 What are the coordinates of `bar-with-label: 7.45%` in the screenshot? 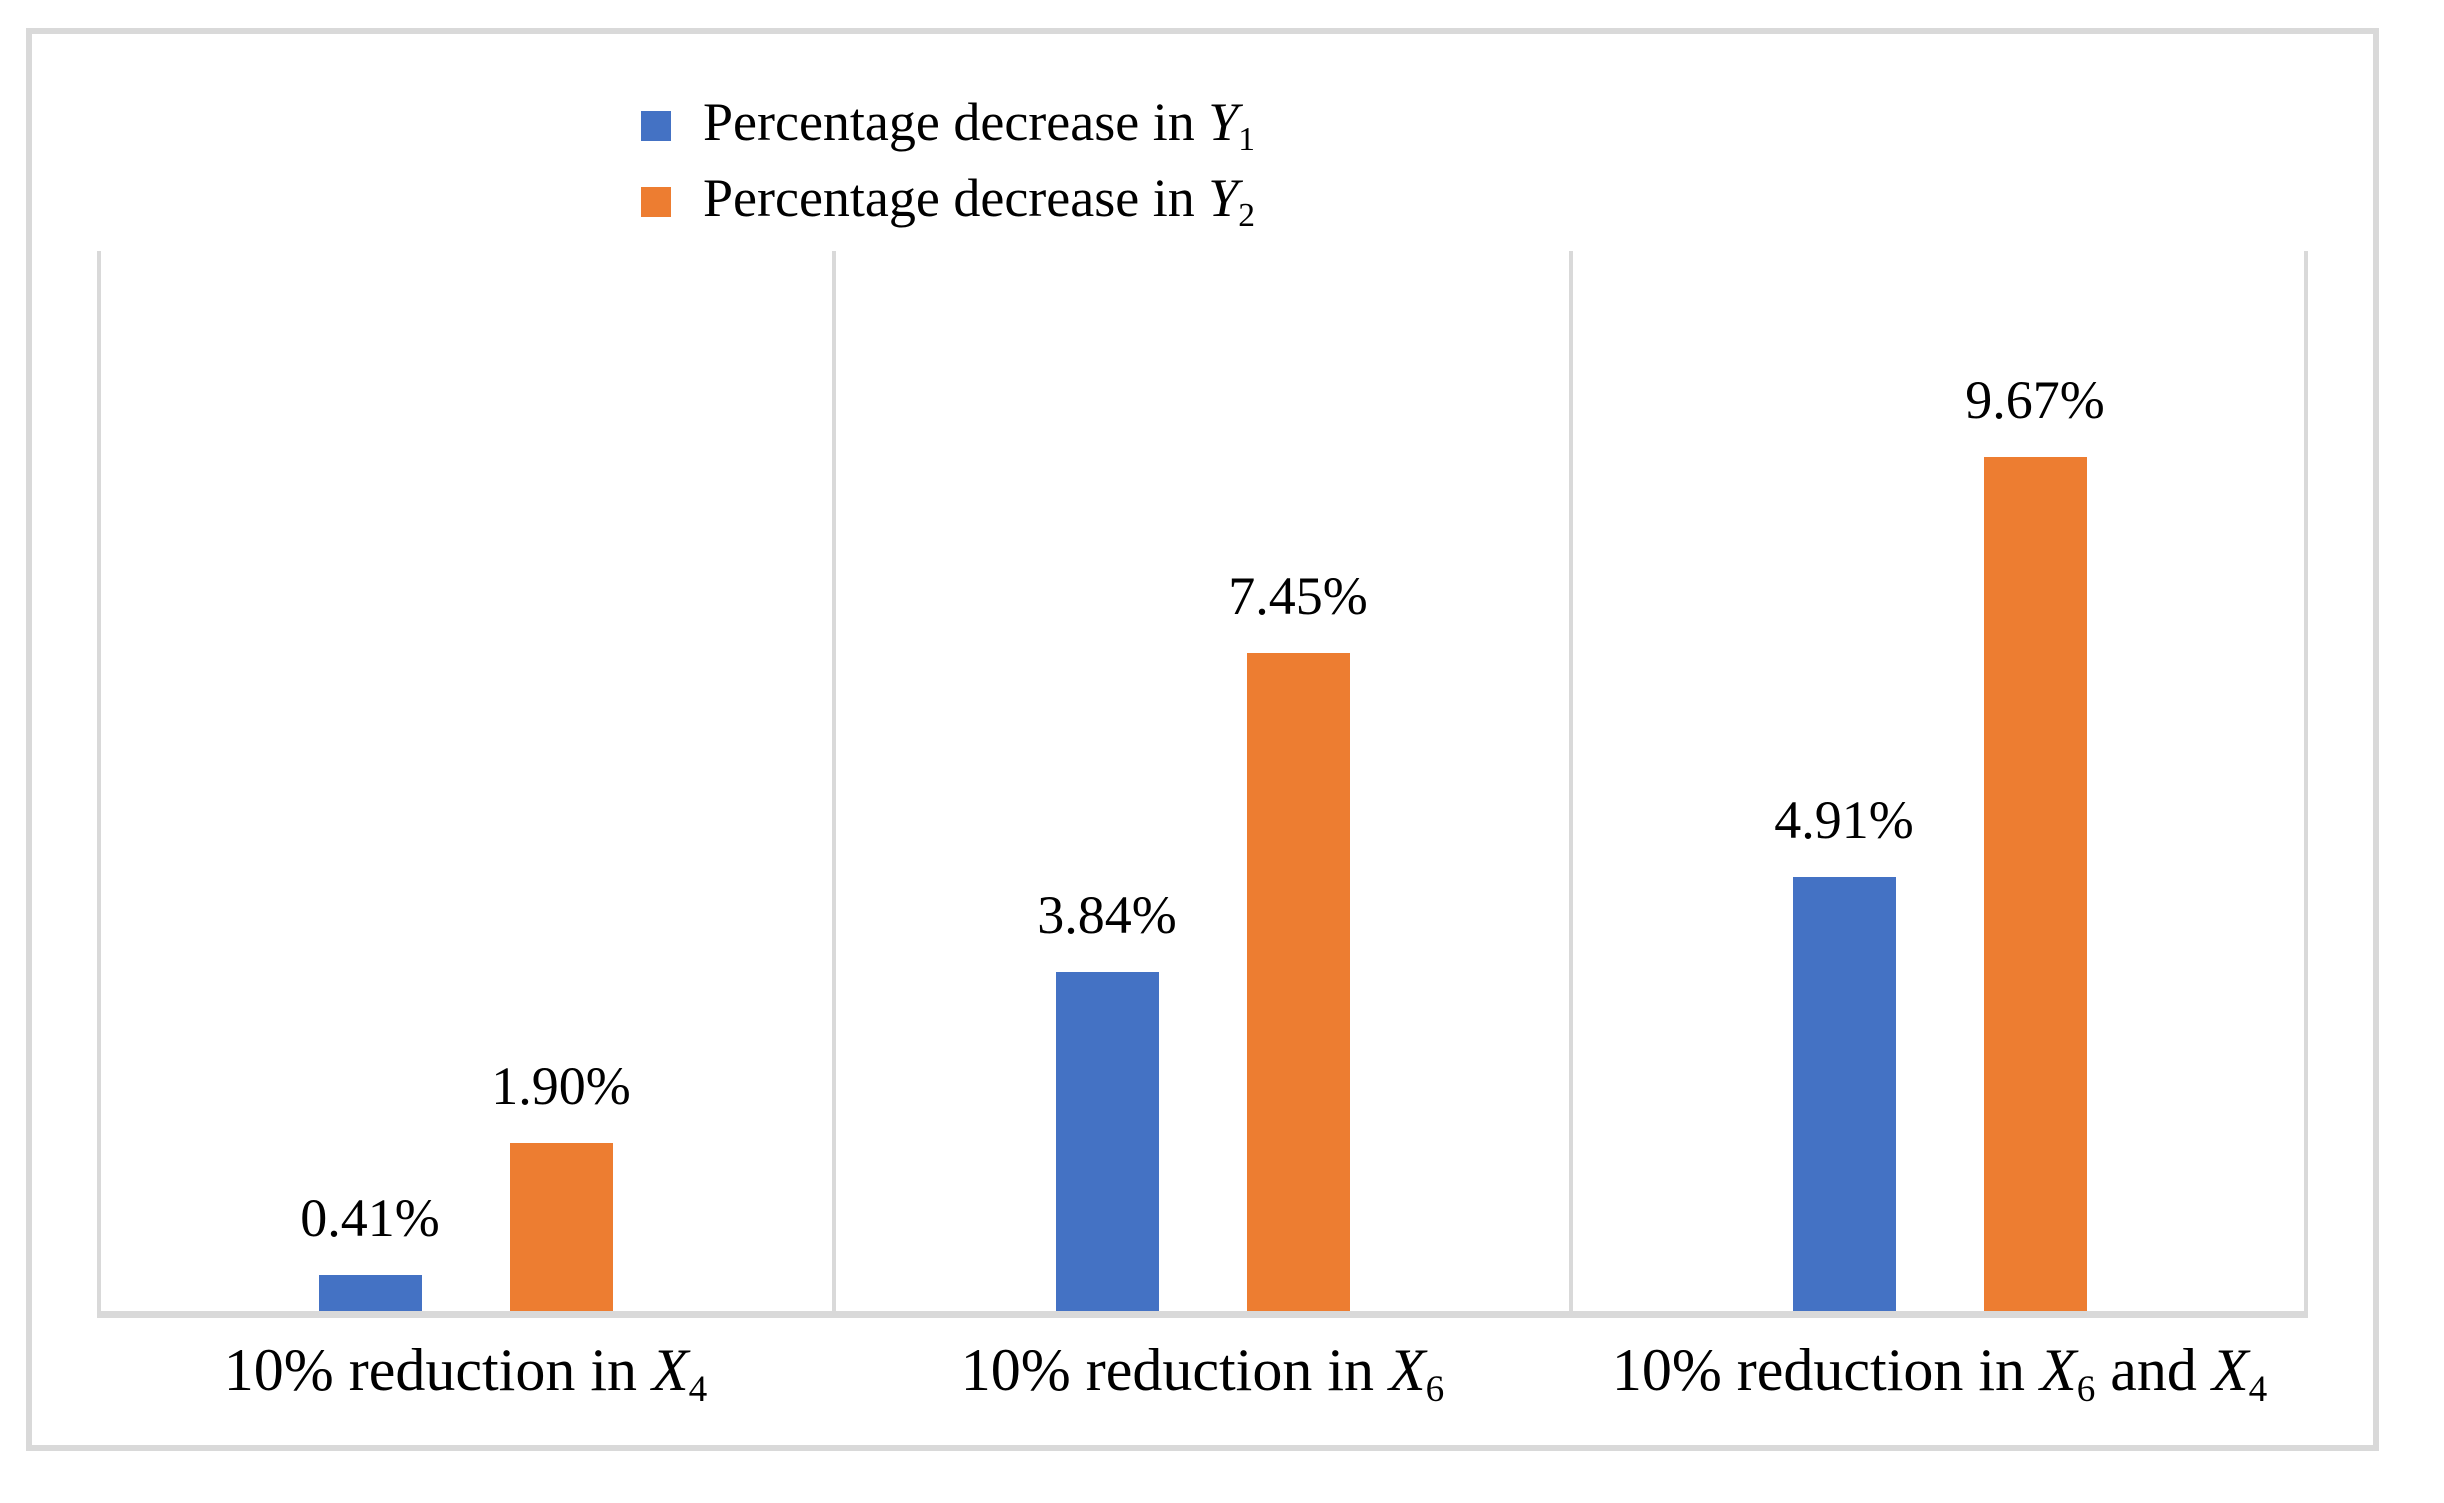 It's located at (1298, 781).